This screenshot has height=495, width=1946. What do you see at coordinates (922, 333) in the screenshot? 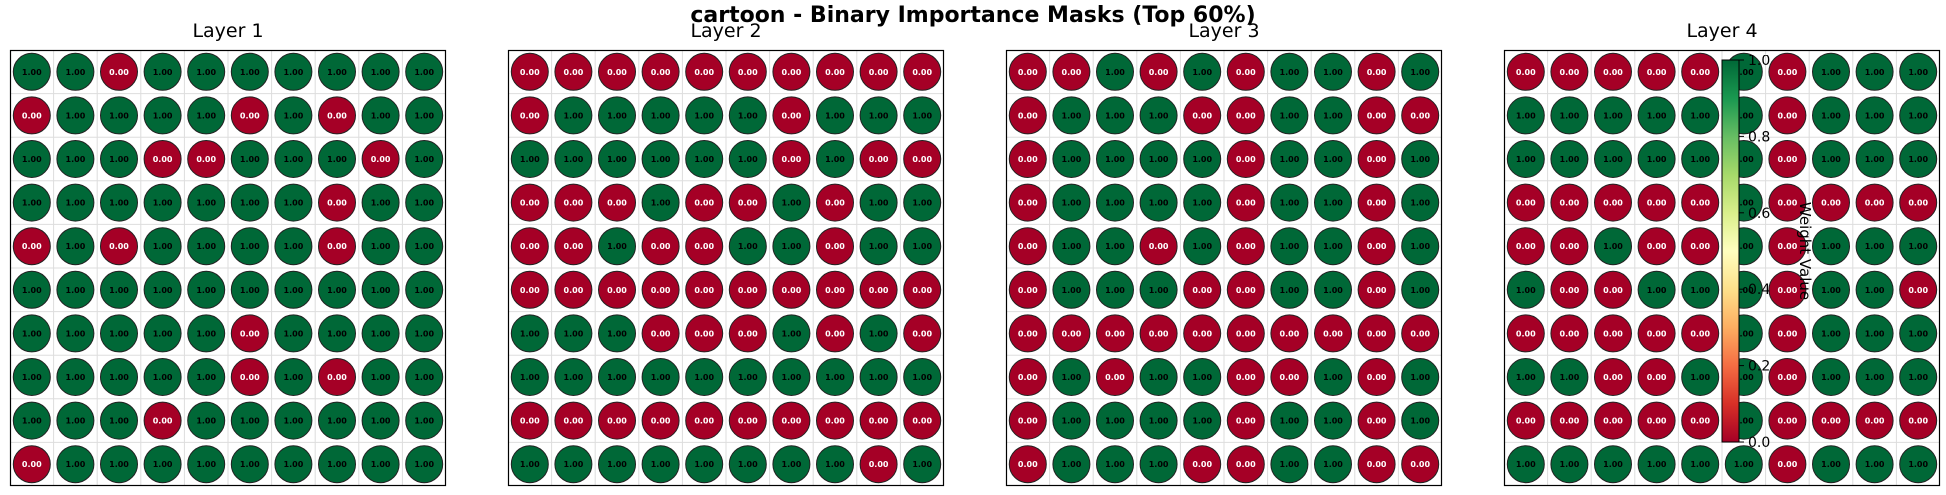
I see `mask-cell-r6-c9` at bounding box center [922, 333].